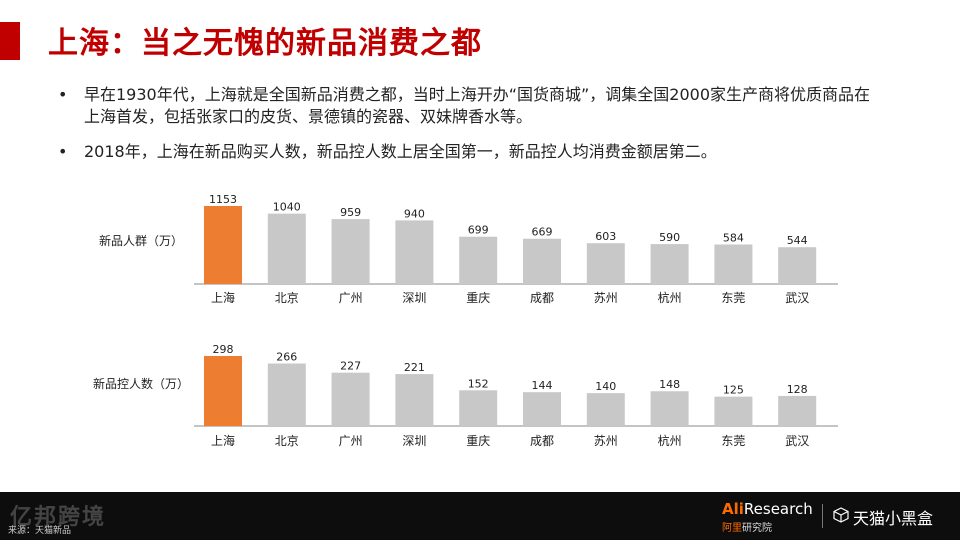  Describe the element at coordinates (733, 390) in the screenshot. I see `data-label: 125` at that location.